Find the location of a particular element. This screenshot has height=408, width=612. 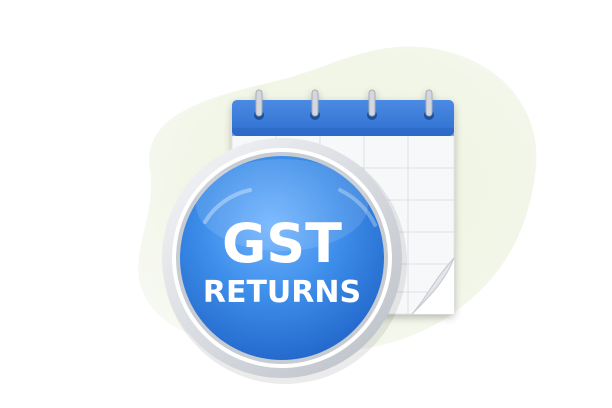

calendar-rings is located at coordinates (344, 104).